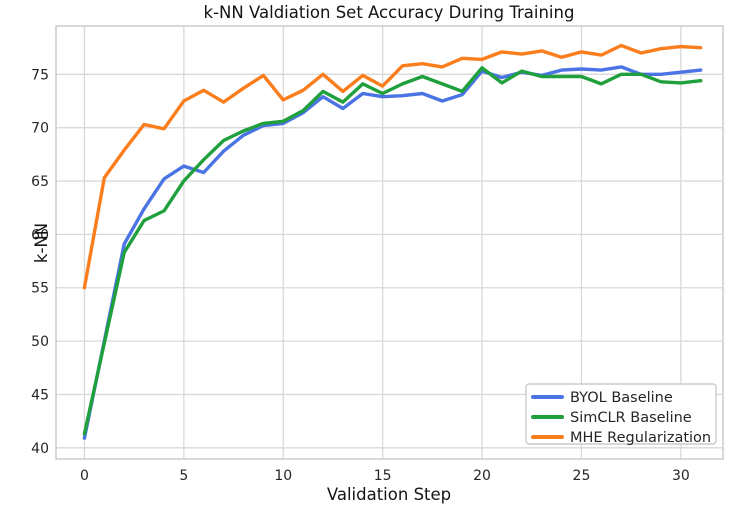  What do you see at coordinates (681, 476) in the screenshot?
I see `x-tick-label: 30` at bounding box center [681, 476].